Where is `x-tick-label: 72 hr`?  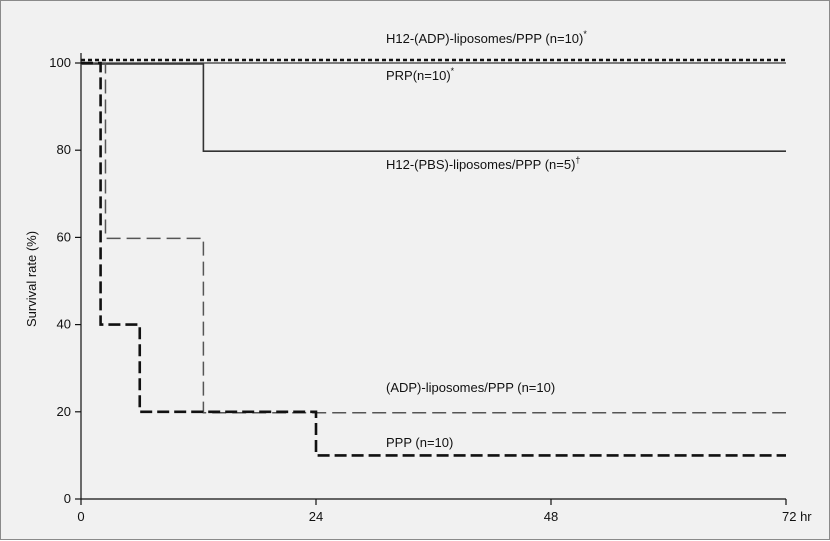
x-tick-label: 72 hr is located at coordinates (797, 516).